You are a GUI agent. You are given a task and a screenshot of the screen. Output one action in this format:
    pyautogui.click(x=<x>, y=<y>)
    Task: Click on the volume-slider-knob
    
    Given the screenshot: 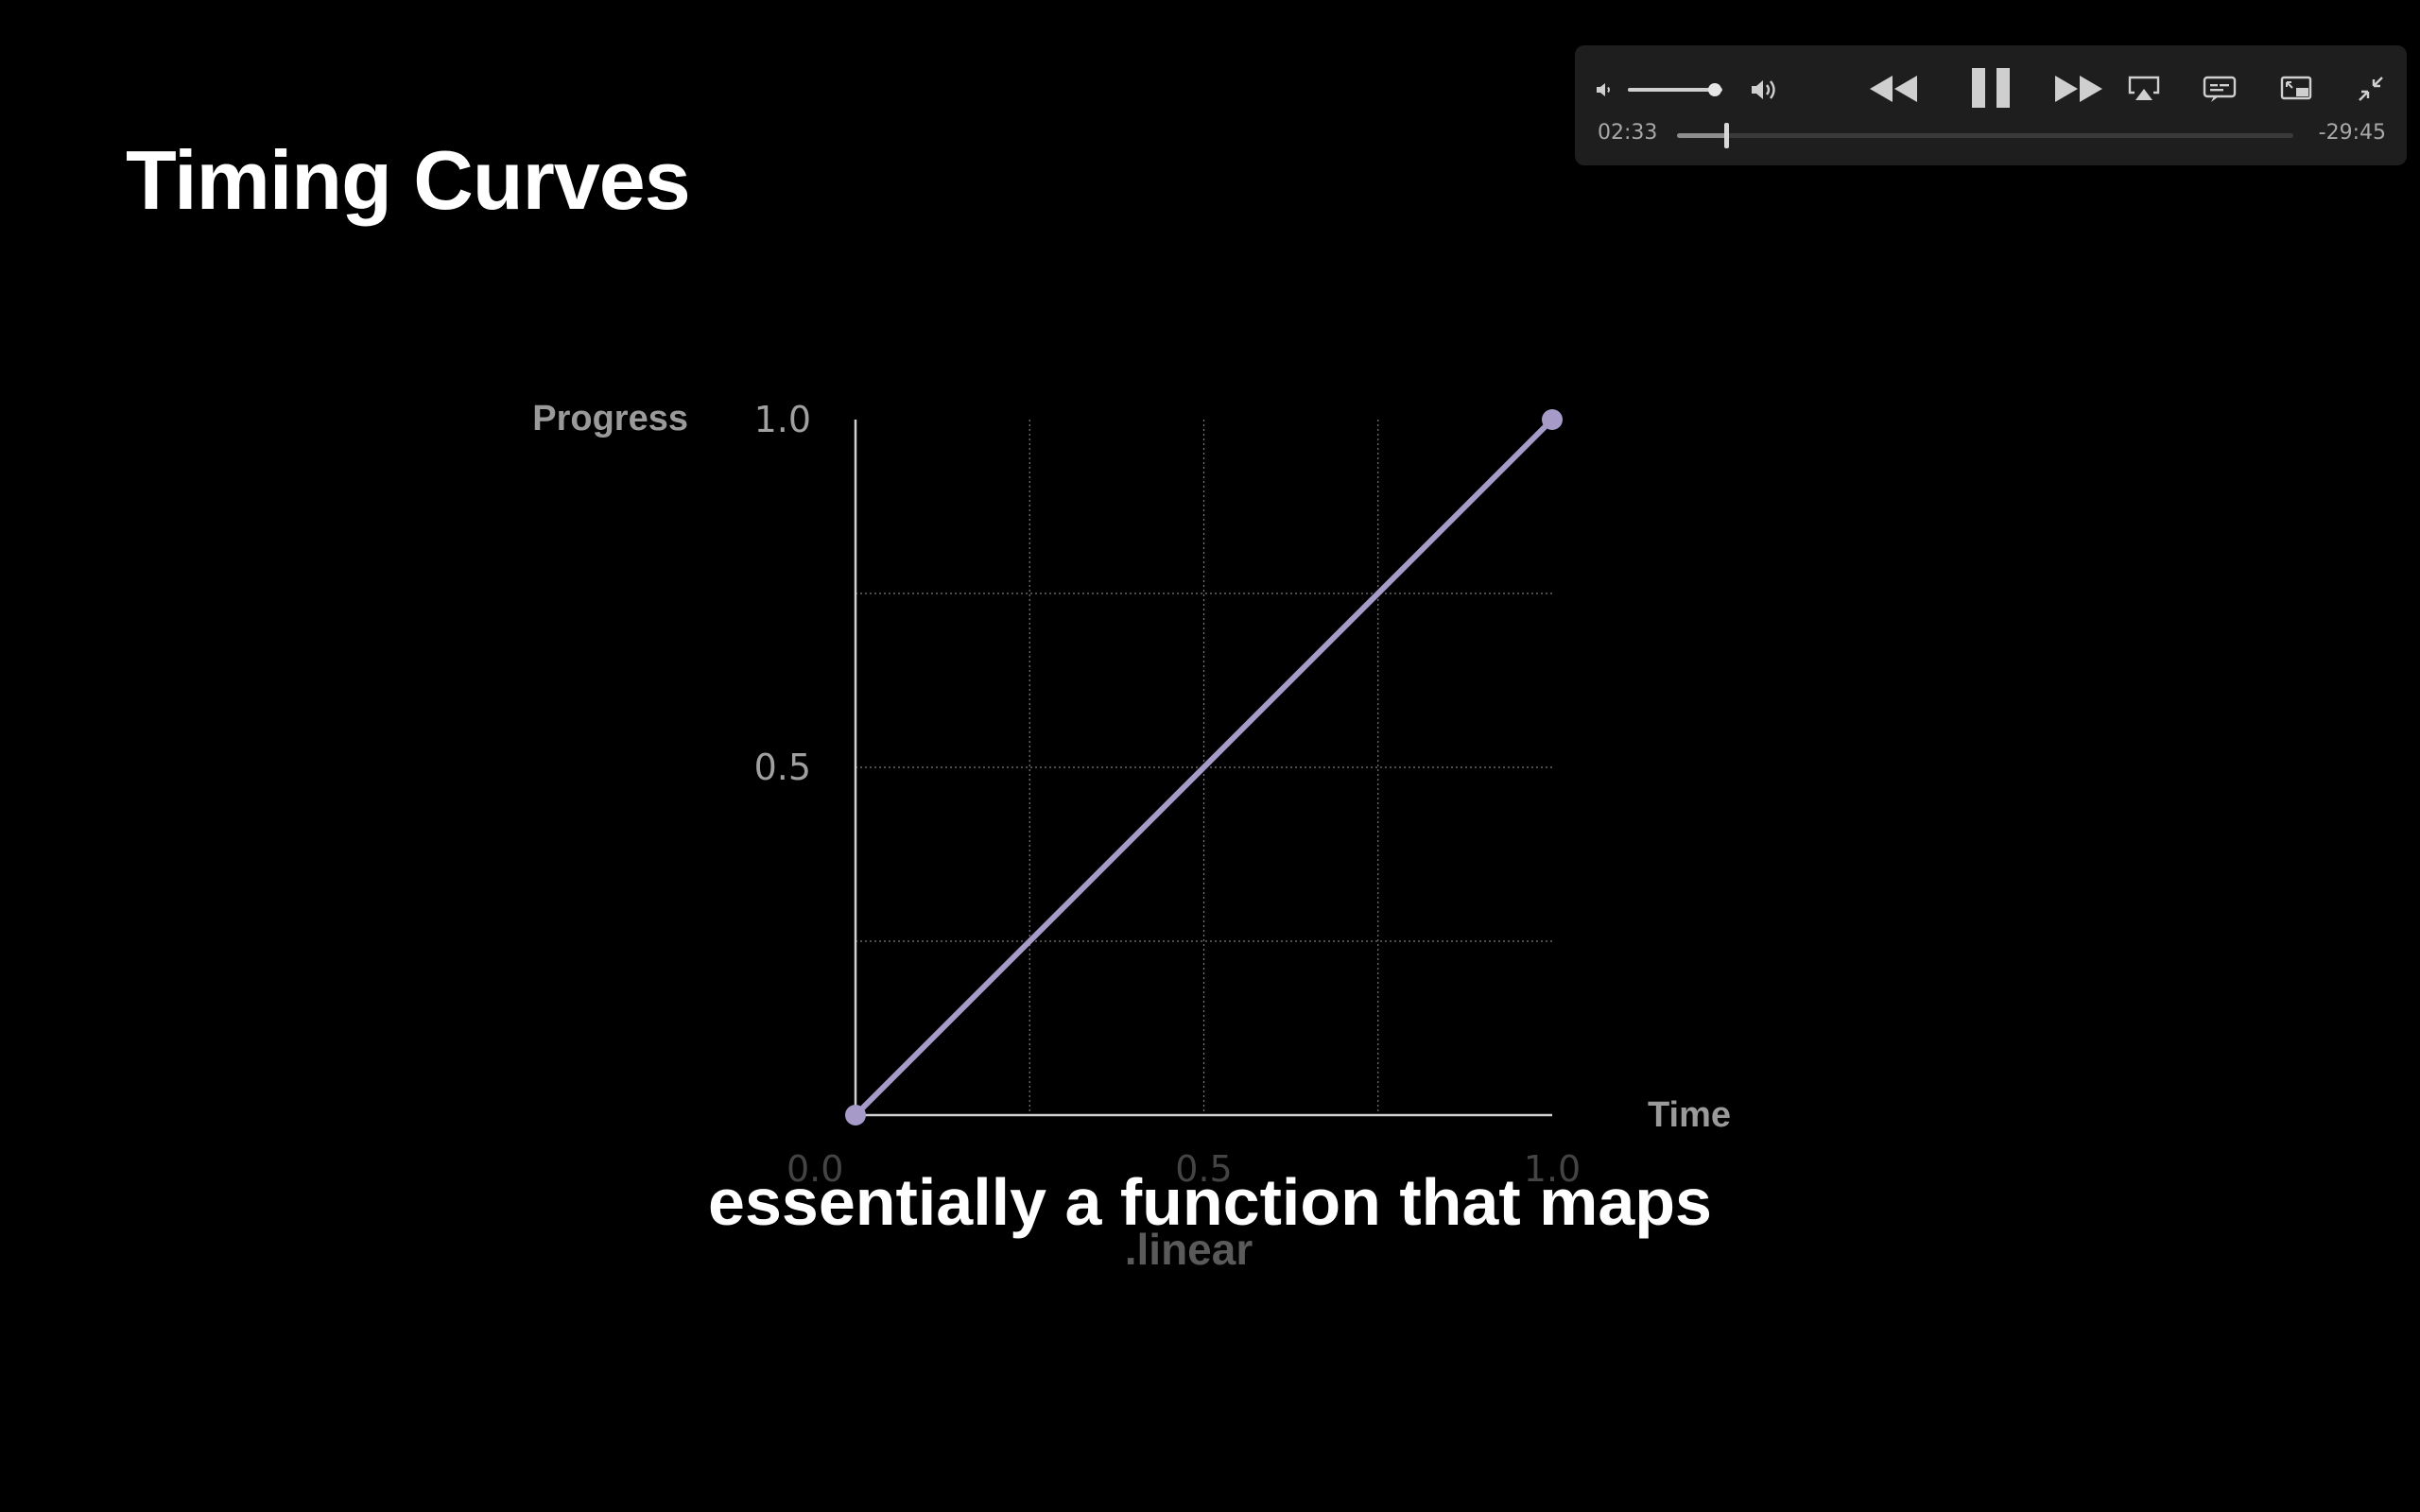 What is the action you would take?
    pyautogui.click(x=1715, y=89)
    